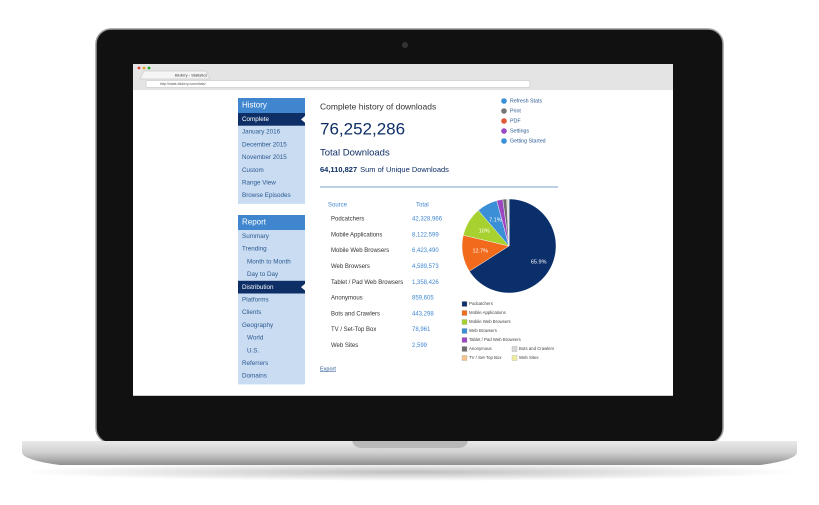 The image size is (819, 505). What do you see at coordinates (269, 261) in the screenshot?
I see `sidebar-item: Month to Month` at bounding box center [269, 261].